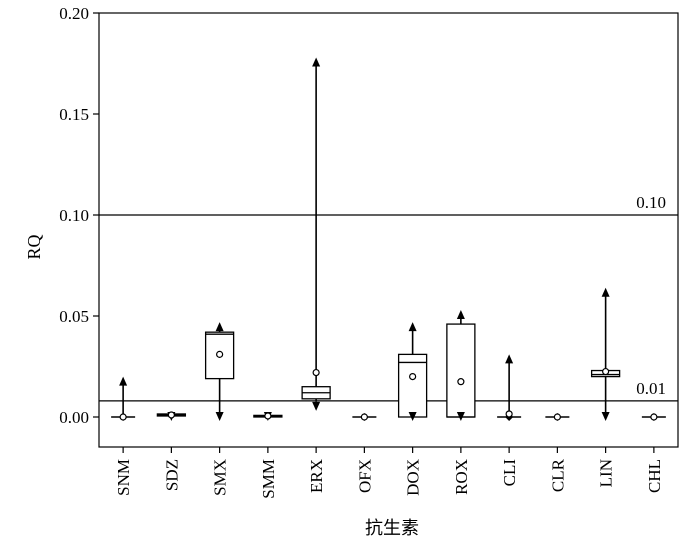  I want to click on box-ofx, so click(364, 417).